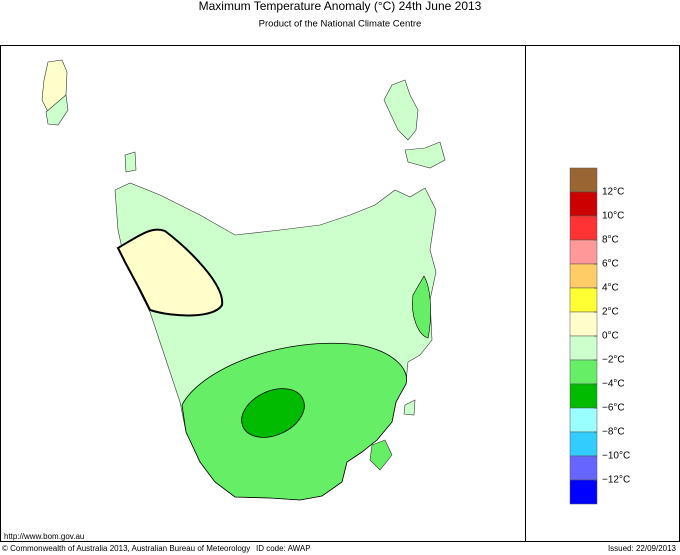  What do you see at coordinates (613, 192) in the screenshot?
I see `legend-label: 12°C` at bounding box center [613, 192].